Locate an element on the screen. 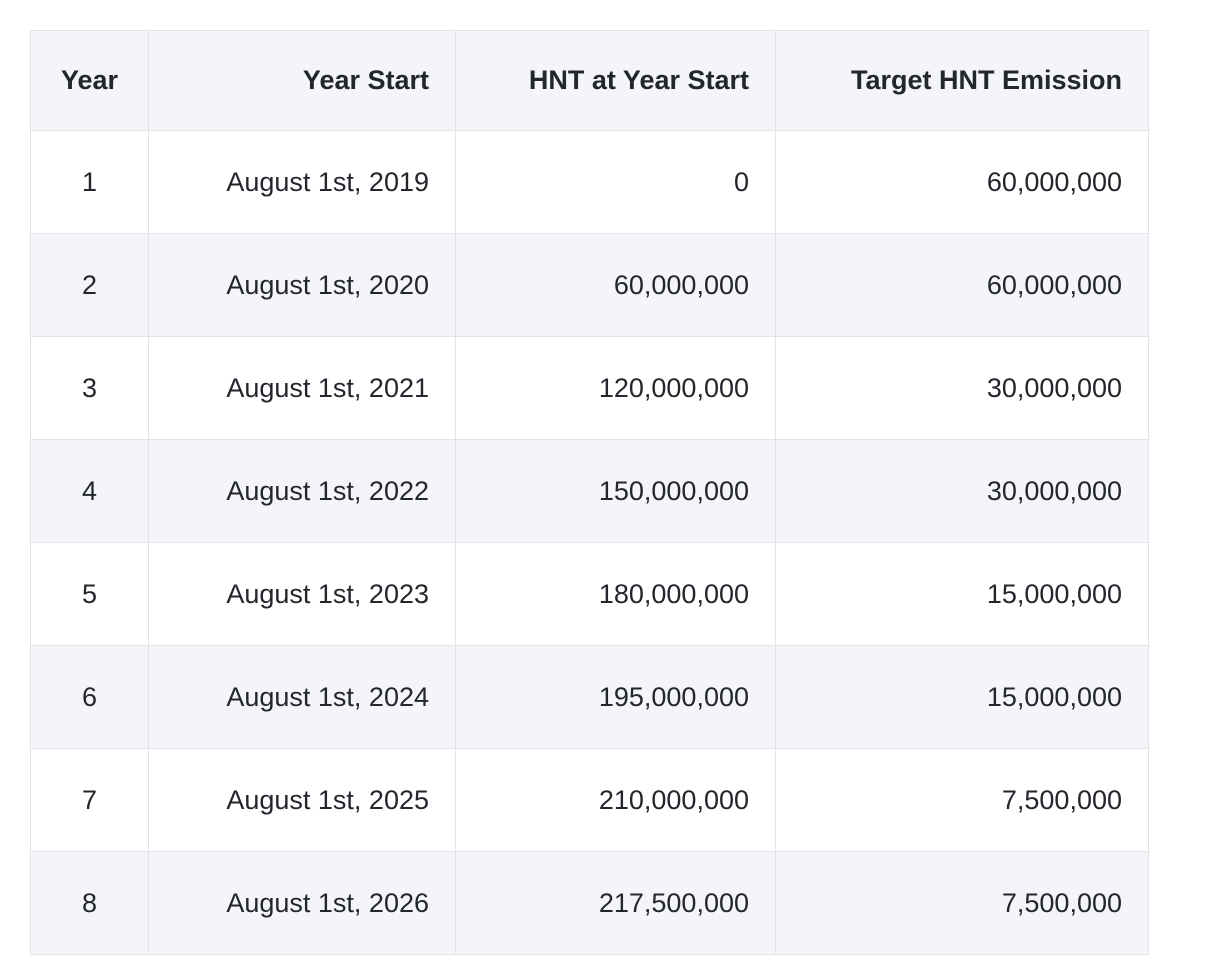  table-row: 7 August 1st, 2025 210,000,000 7,500,000 is located at coordinates (589, 800).